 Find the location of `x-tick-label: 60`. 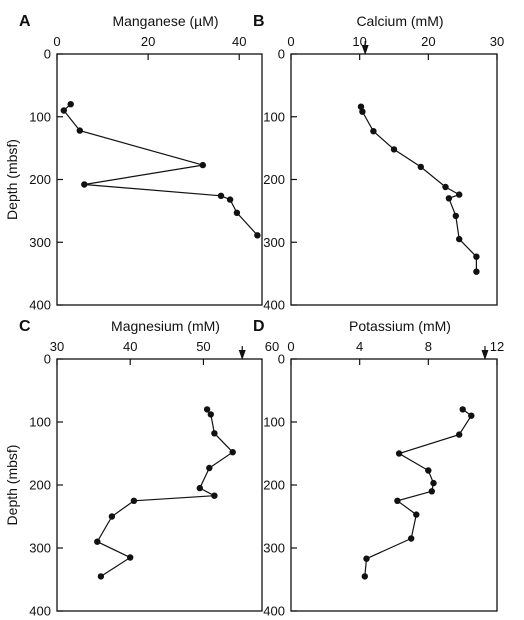

x-tick-label: 60 is located at coordinates (272, 346).